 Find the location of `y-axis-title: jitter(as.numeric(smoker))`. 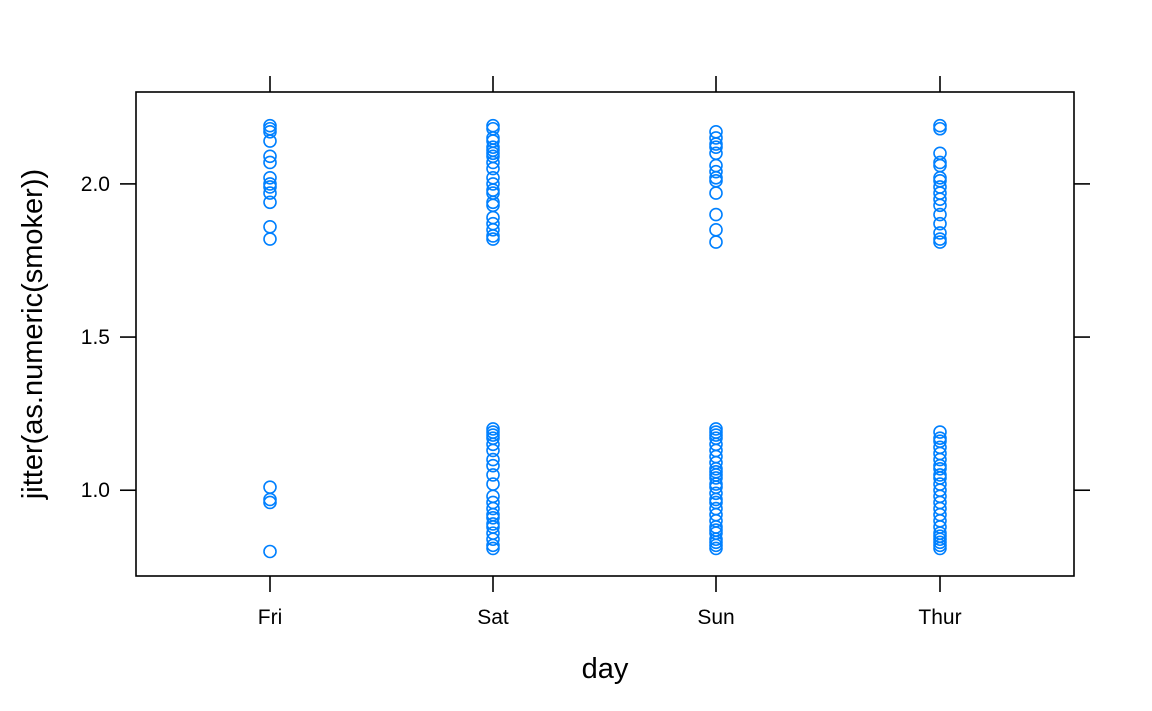

y-axis-title: jitter(as.numeric(smoker)) is located at coordinates (33, 334).